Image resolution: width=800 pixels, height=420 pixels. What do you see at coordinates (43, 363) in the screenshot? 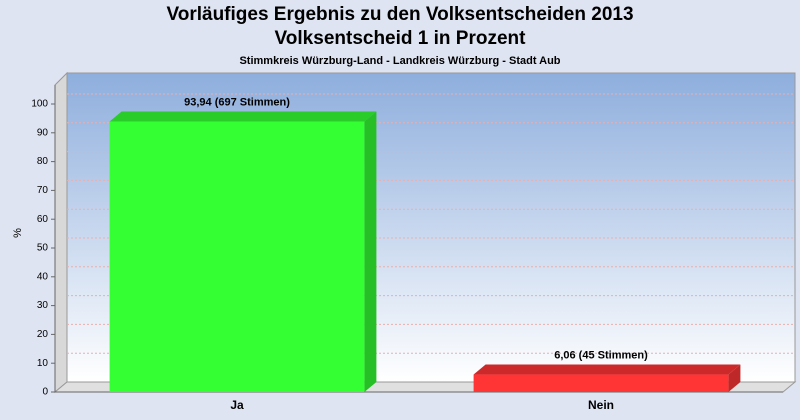
I see `y-tick-label: 10` at bounding box center [43, 363].